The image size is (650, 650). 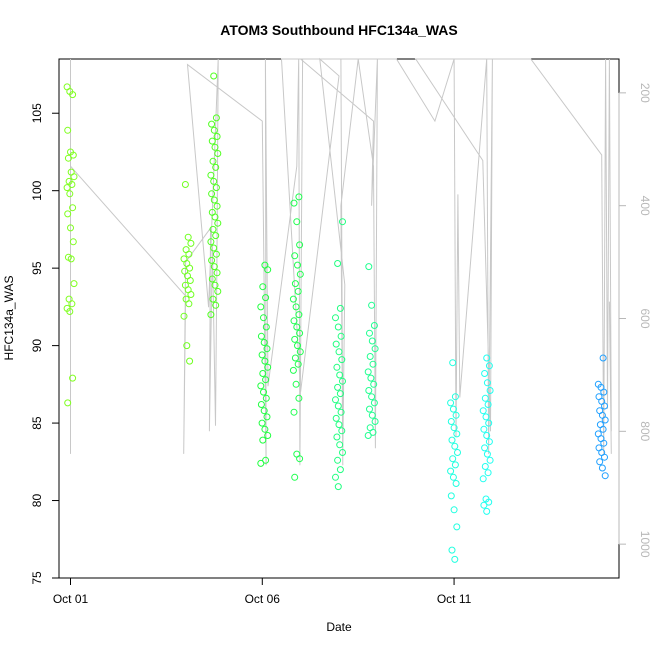 What do you see at coordinates (37, 113) in the screenshot?
I see `y-tick-label: 105` at bounding box center [37, 113].